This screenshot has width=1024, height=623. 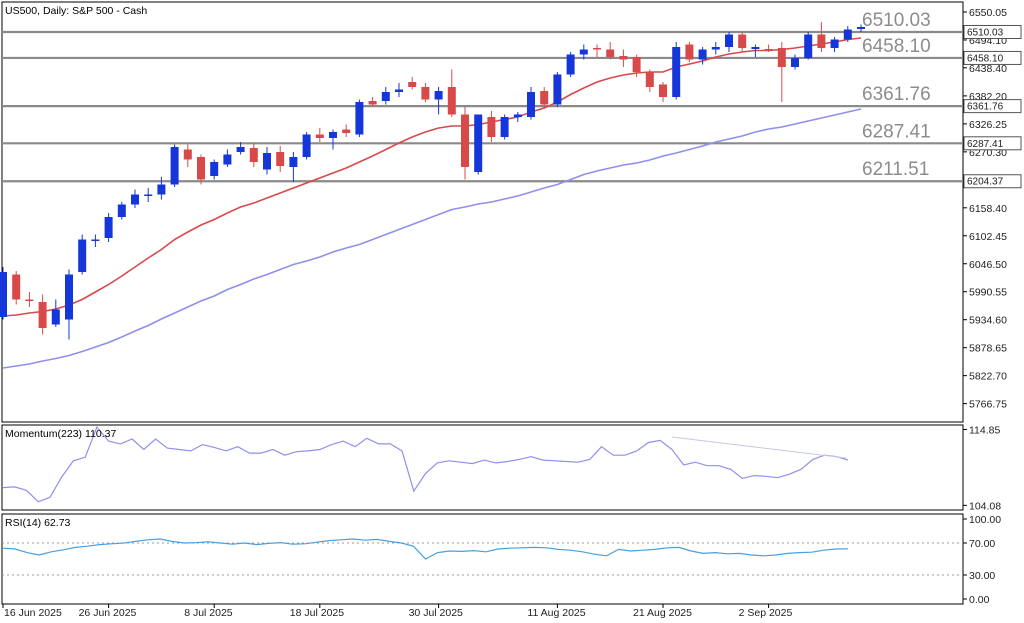 I want to click on level-label: 6211.51, so click(x=895, y=169).